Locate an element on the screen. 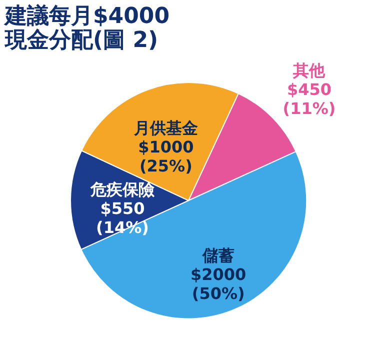 This screenshot has width=377, height=350. data-label: $1000 (25%) is located at coordinates (166, 156).